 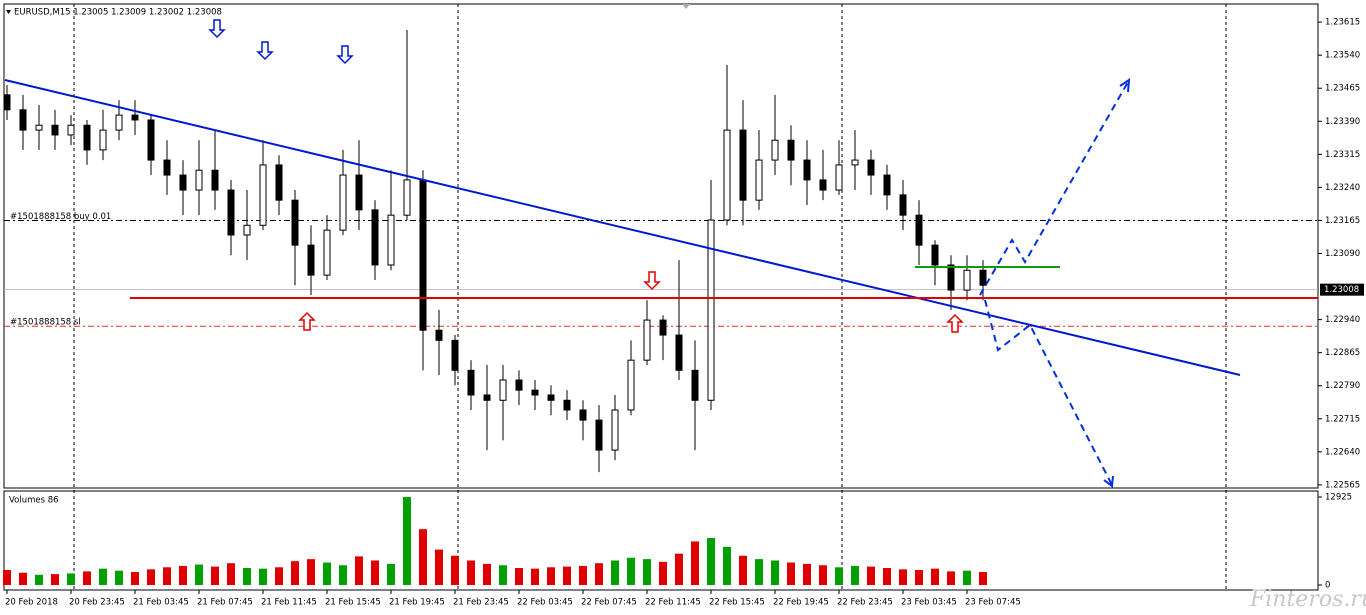 I want to click on watermark: Finteros.ru, so click(x=1307, y=599).